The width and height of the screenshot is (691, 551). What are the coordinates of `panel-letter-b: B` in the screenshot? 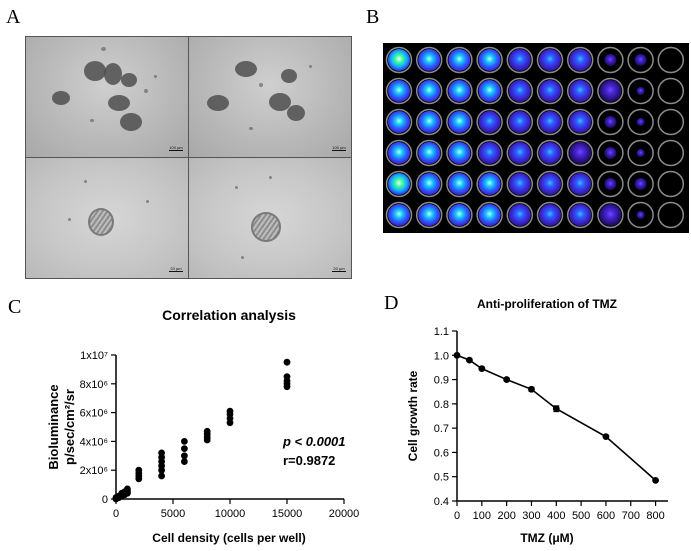 It's located at (373, 17).